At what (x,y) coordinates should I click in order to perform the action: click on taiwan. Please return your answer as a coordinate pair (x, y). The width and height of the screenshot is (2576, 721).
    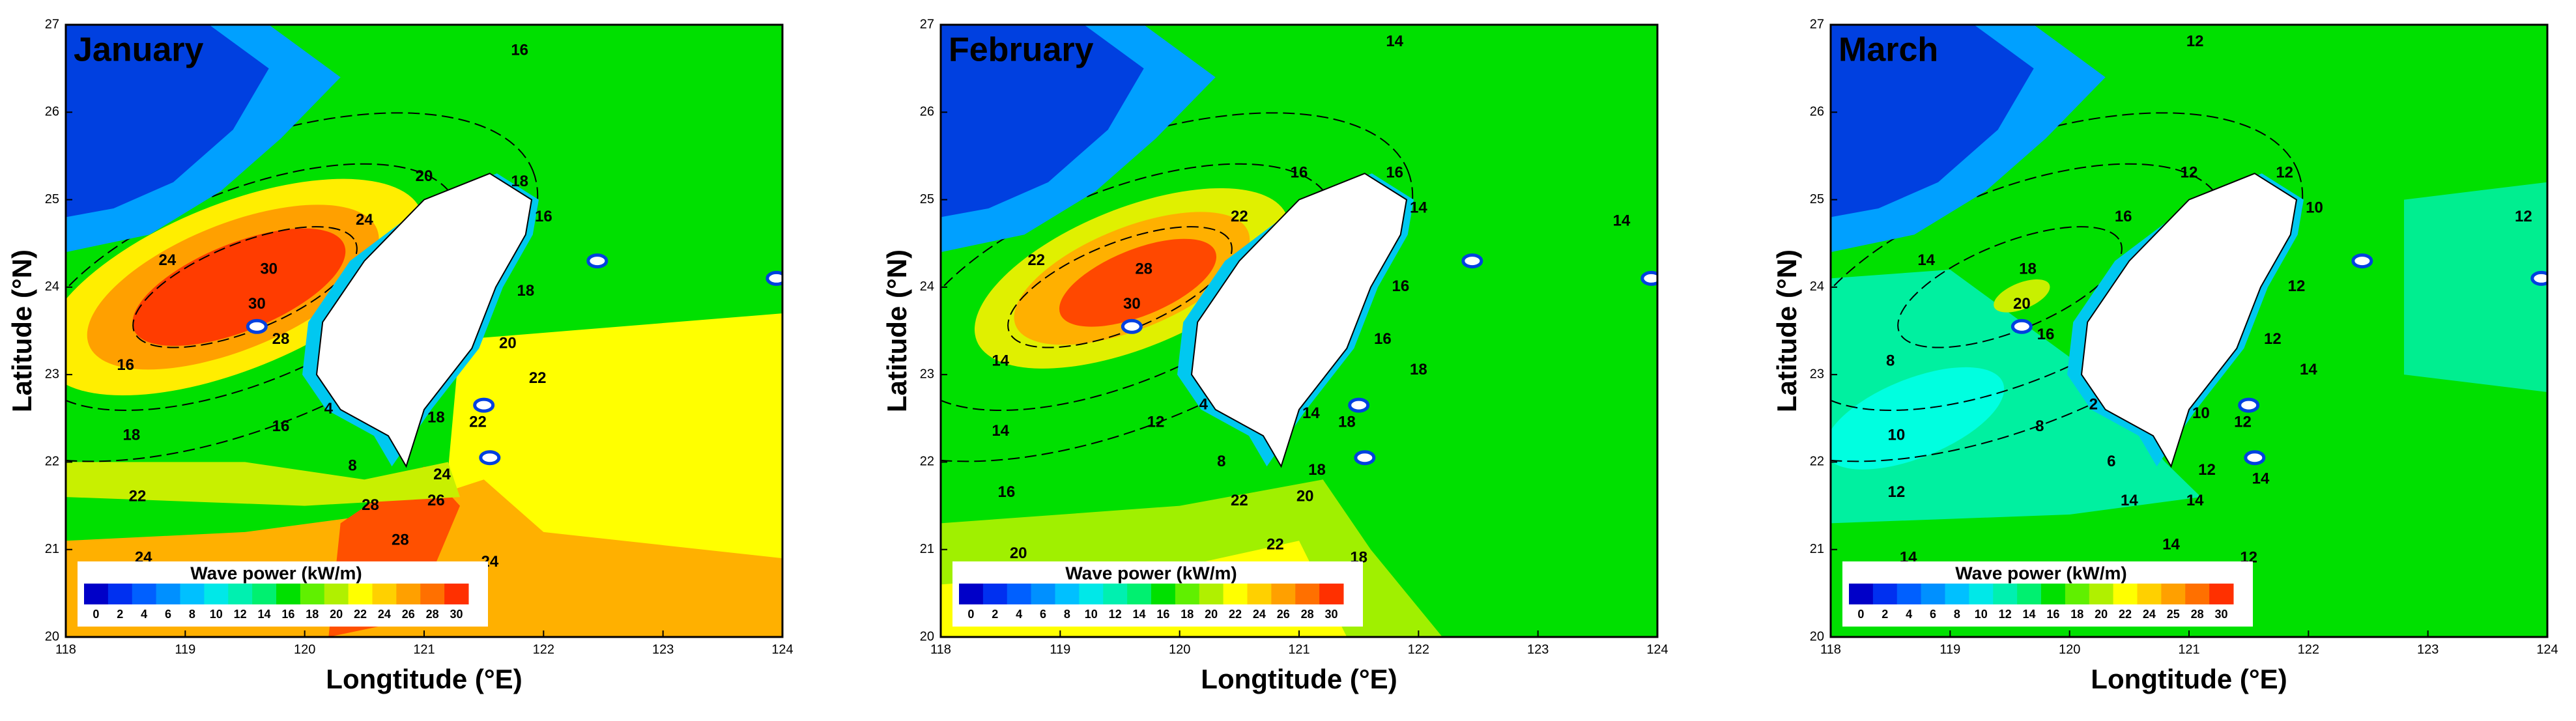
    Looking at the image, I should click on (2189, 320).